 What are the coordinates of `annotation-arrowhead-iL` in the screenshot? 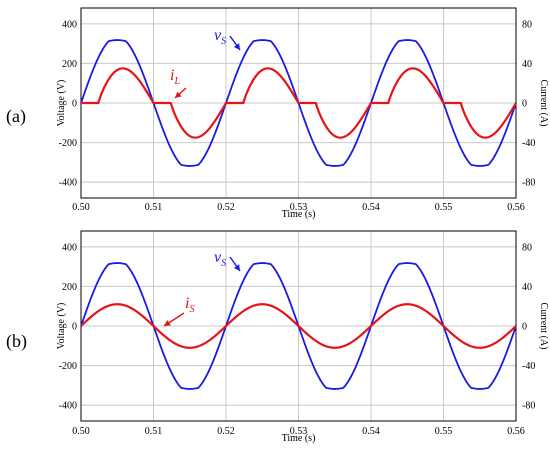 It's located at (178, 94).